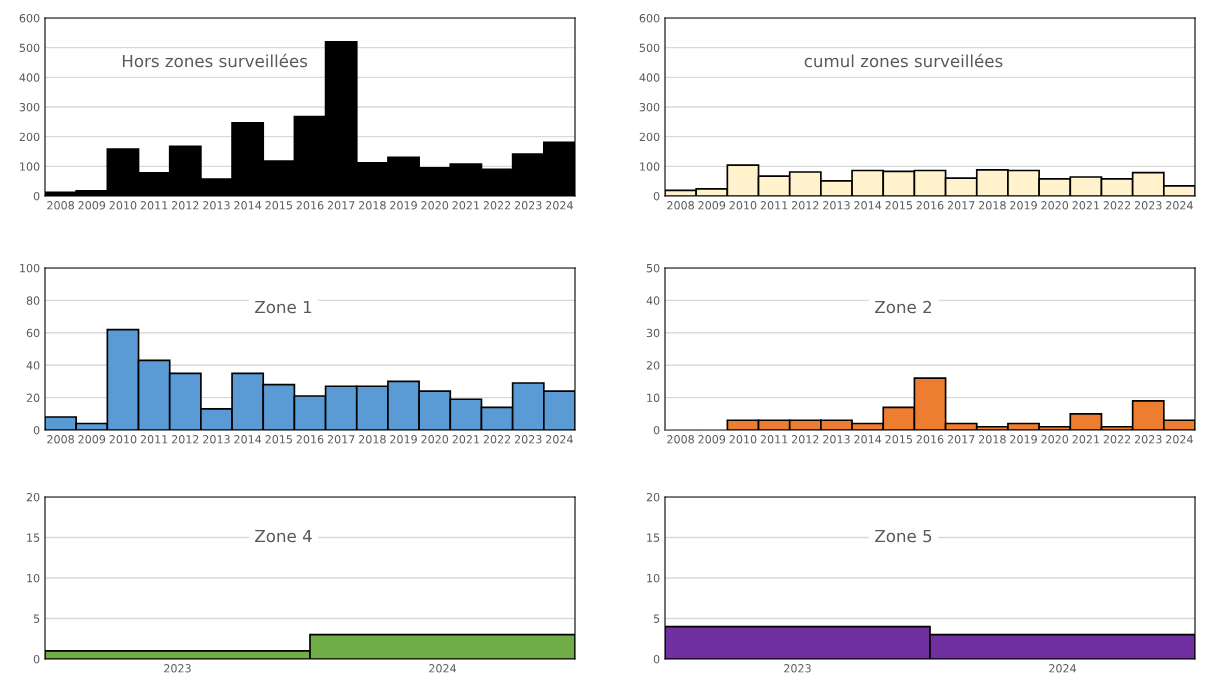 The width and height of the screenshot is (1211, 679). What do you see at coordinates (215, 60) in the screenshot?
I see `text: Hors zones surveillées` at bounding box center [215, 60].